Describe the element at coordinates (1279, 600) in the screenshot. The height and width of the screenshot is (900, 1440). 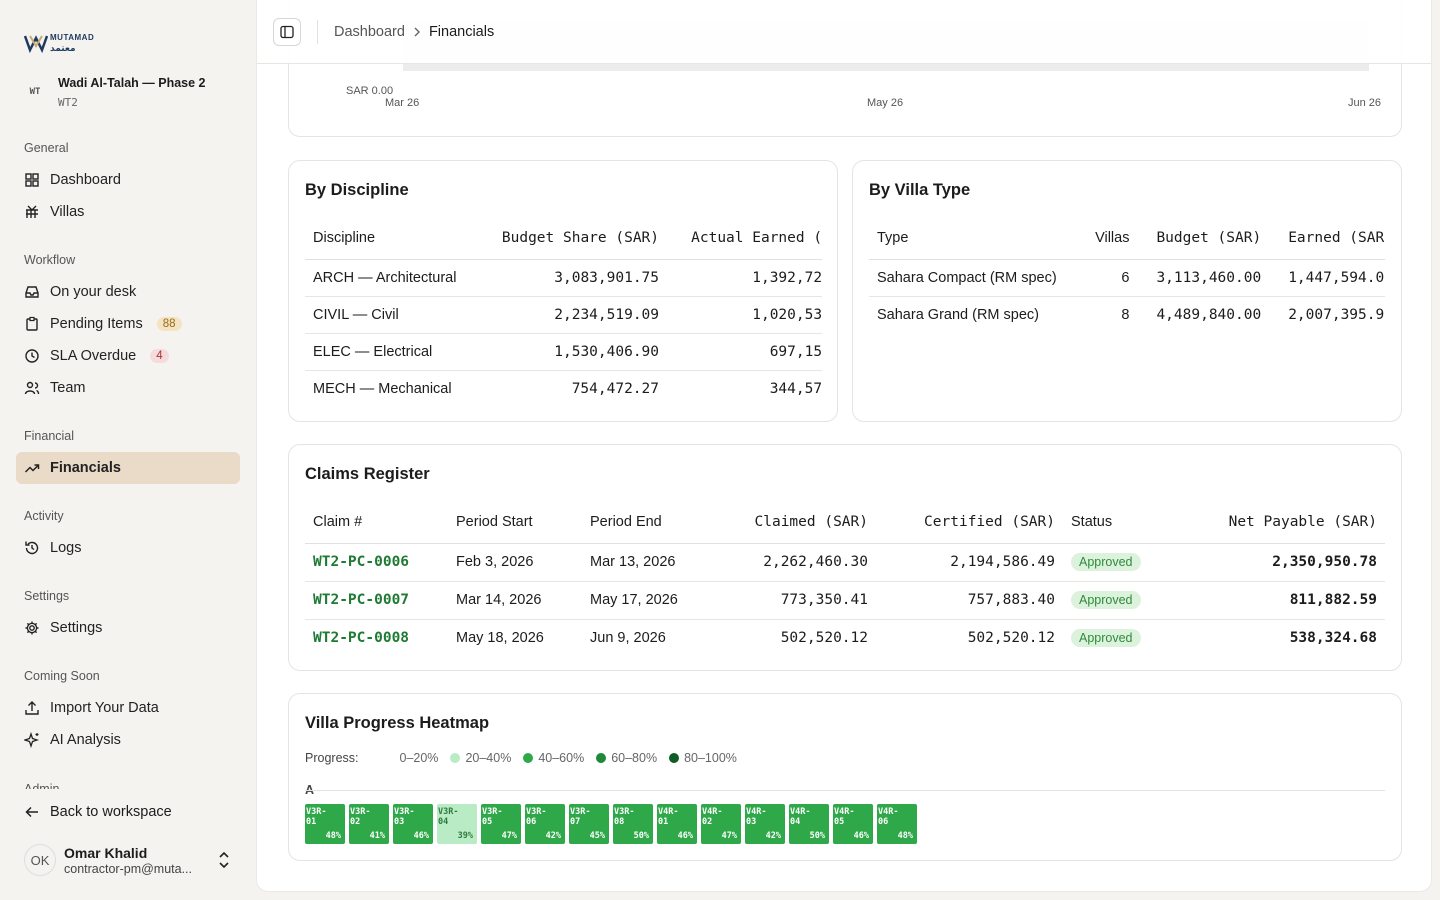
I see `net-payable: 811,882.59` at that location.